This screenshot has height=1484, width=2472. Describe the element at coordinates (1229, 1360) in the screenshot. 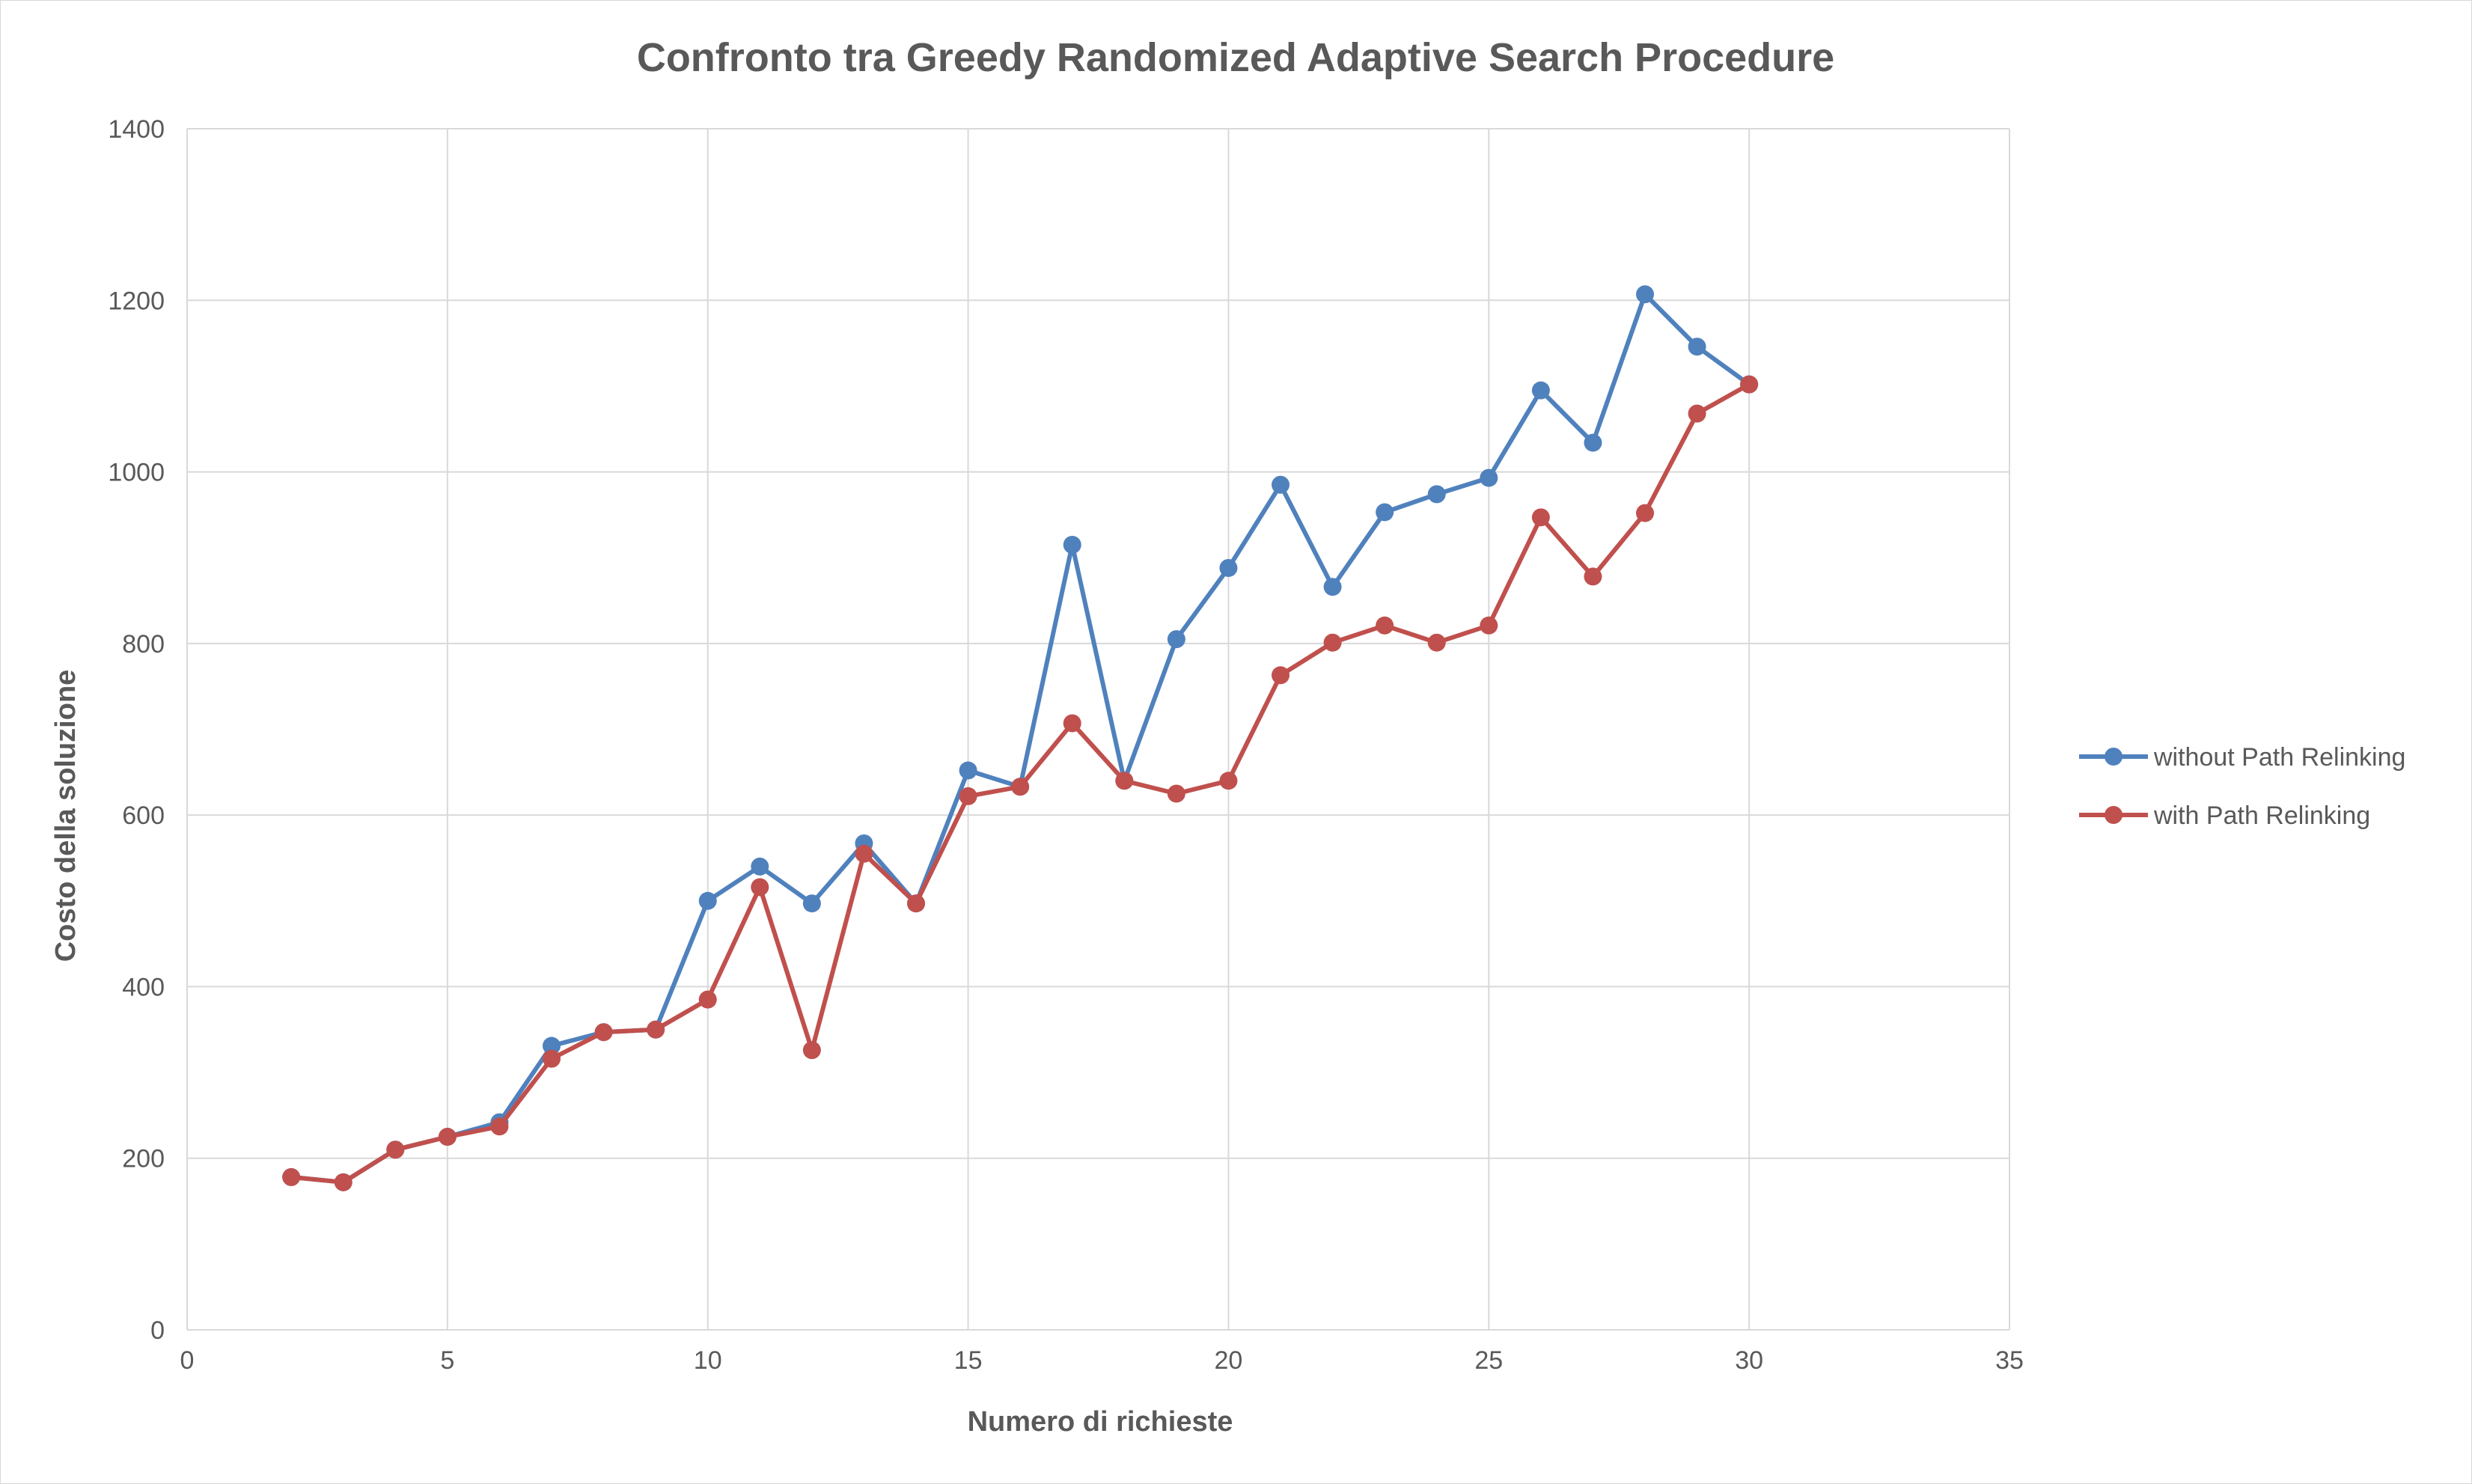

I see `x-tick-label: 20` at that location.